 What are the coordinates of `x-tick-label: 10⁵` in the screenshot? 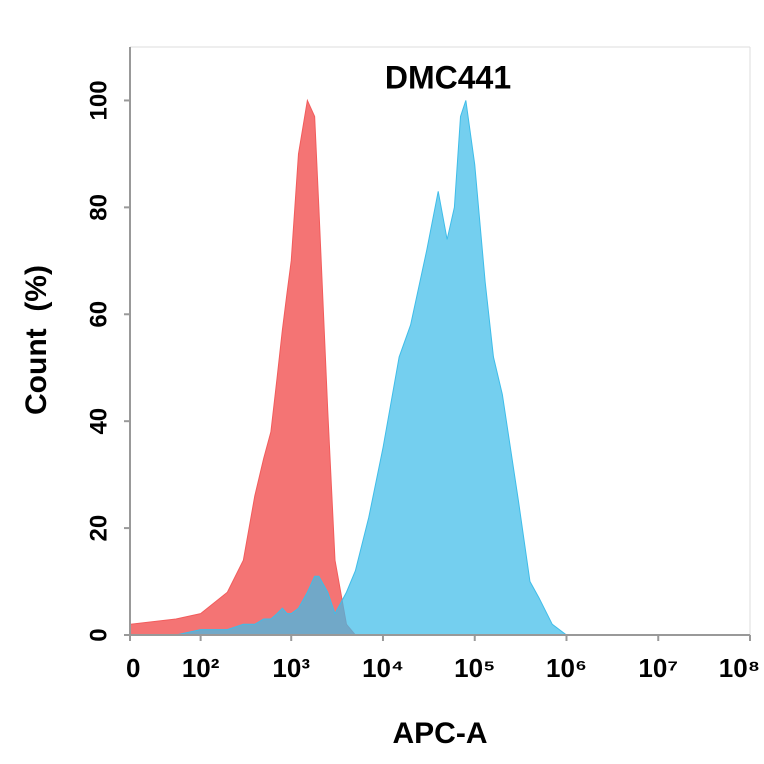 It's located at (474, 668).